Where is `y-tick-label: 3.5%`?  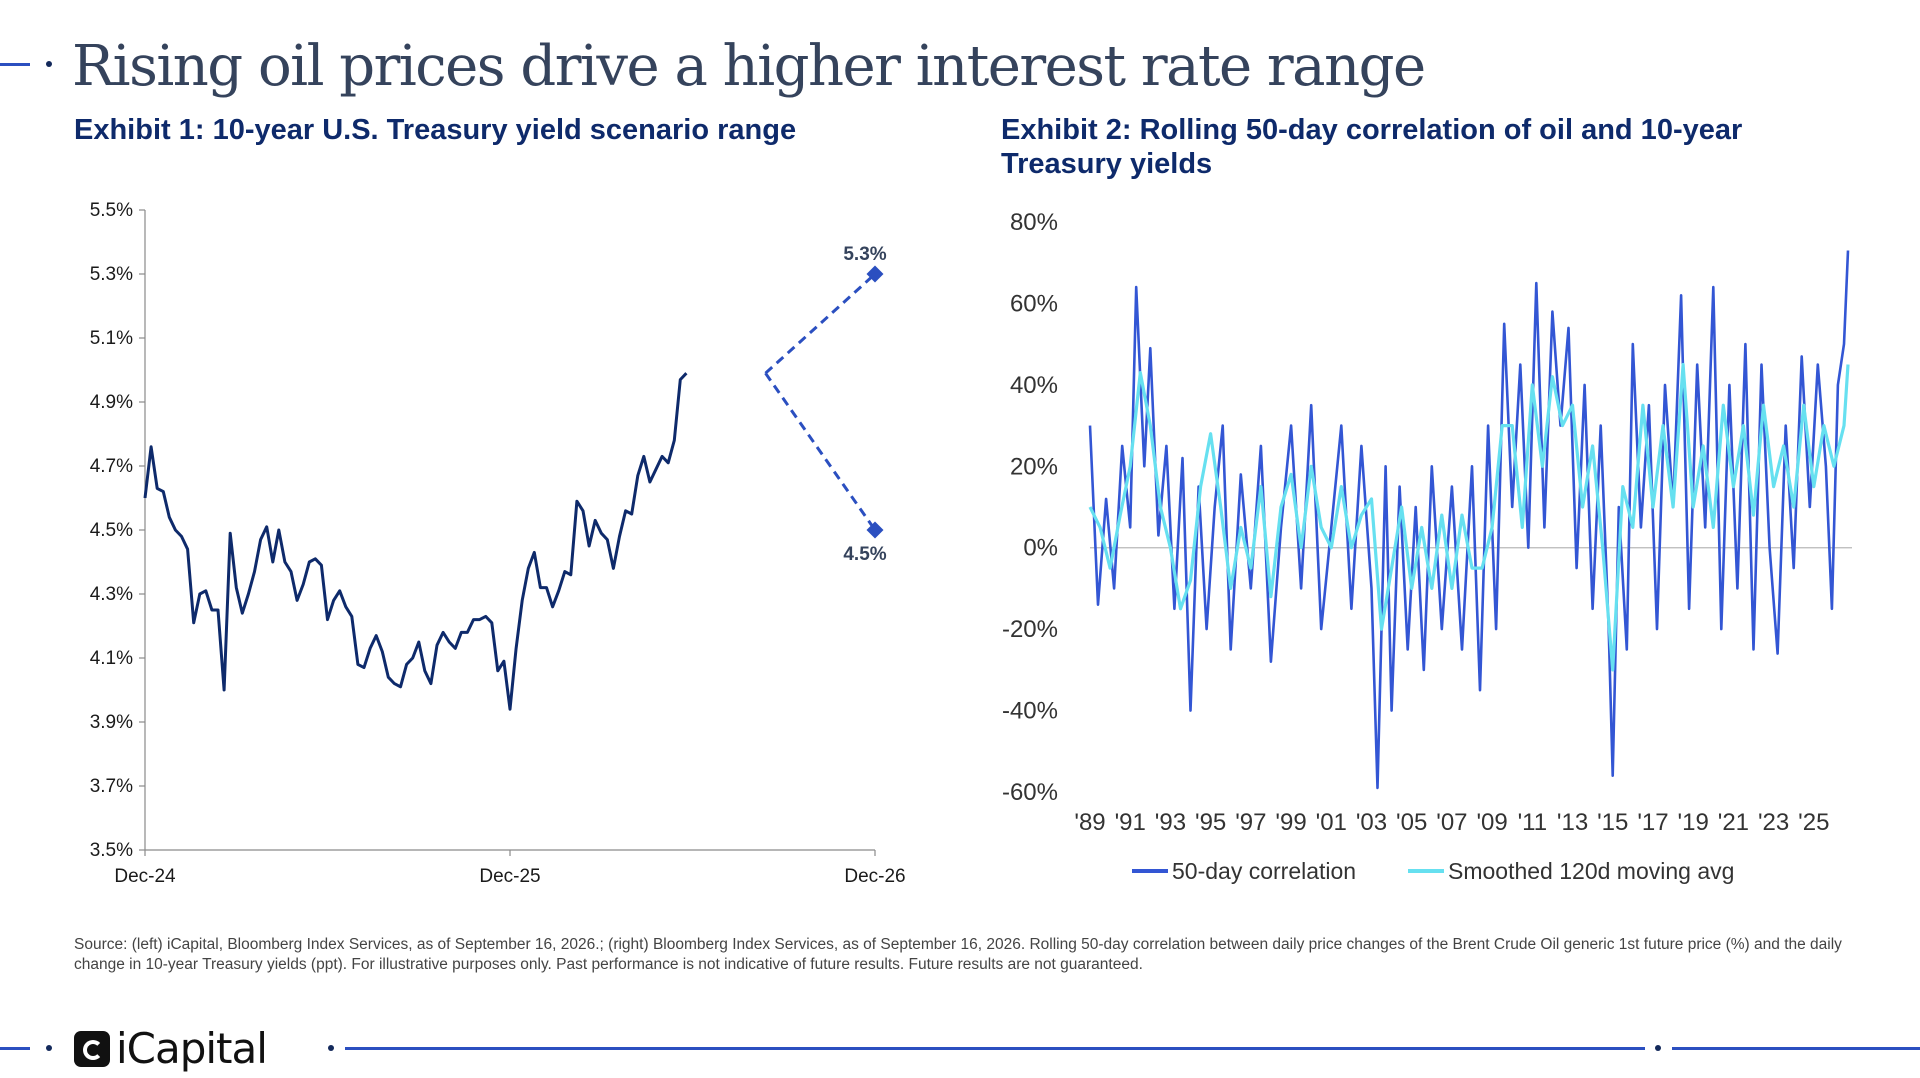 y-tick-label: 3.5% is located at coordinates (111, 850).